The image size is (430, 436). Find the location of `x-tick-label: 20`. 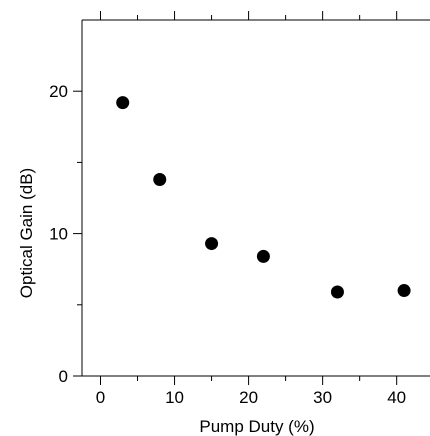

x-tick-label: 20 is located at coordinates (248, 397).